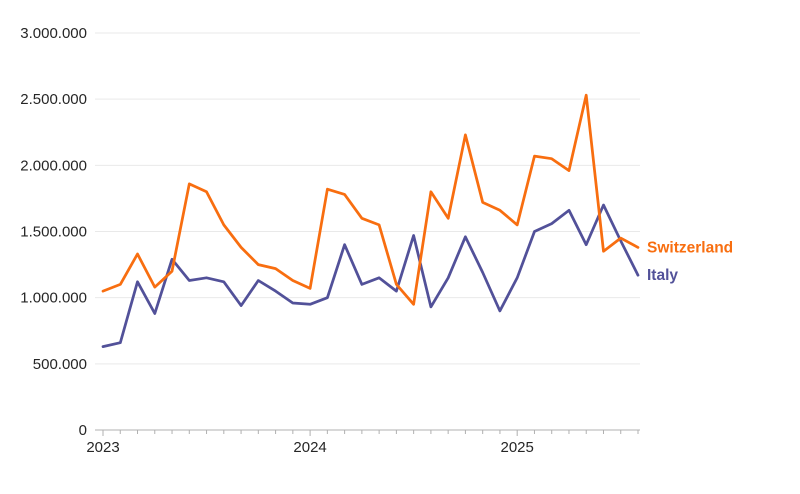 The image size is (800, 494). What do you see at coordinates (53, 33) in the screenshot?
I see `y-axis-tick-label: 3.000.000` at bounding box center [53, 33].